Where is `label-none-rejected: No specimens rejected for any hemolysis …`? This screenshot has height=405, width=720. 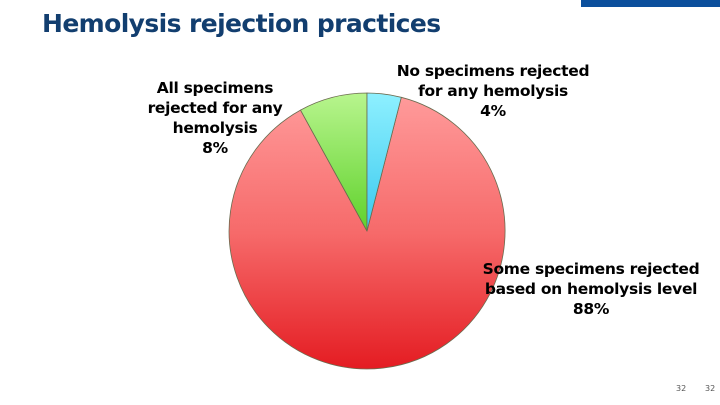
label-none-rejected: No specimens rejected for any hemolysis … is located at coordinates (493, 91).